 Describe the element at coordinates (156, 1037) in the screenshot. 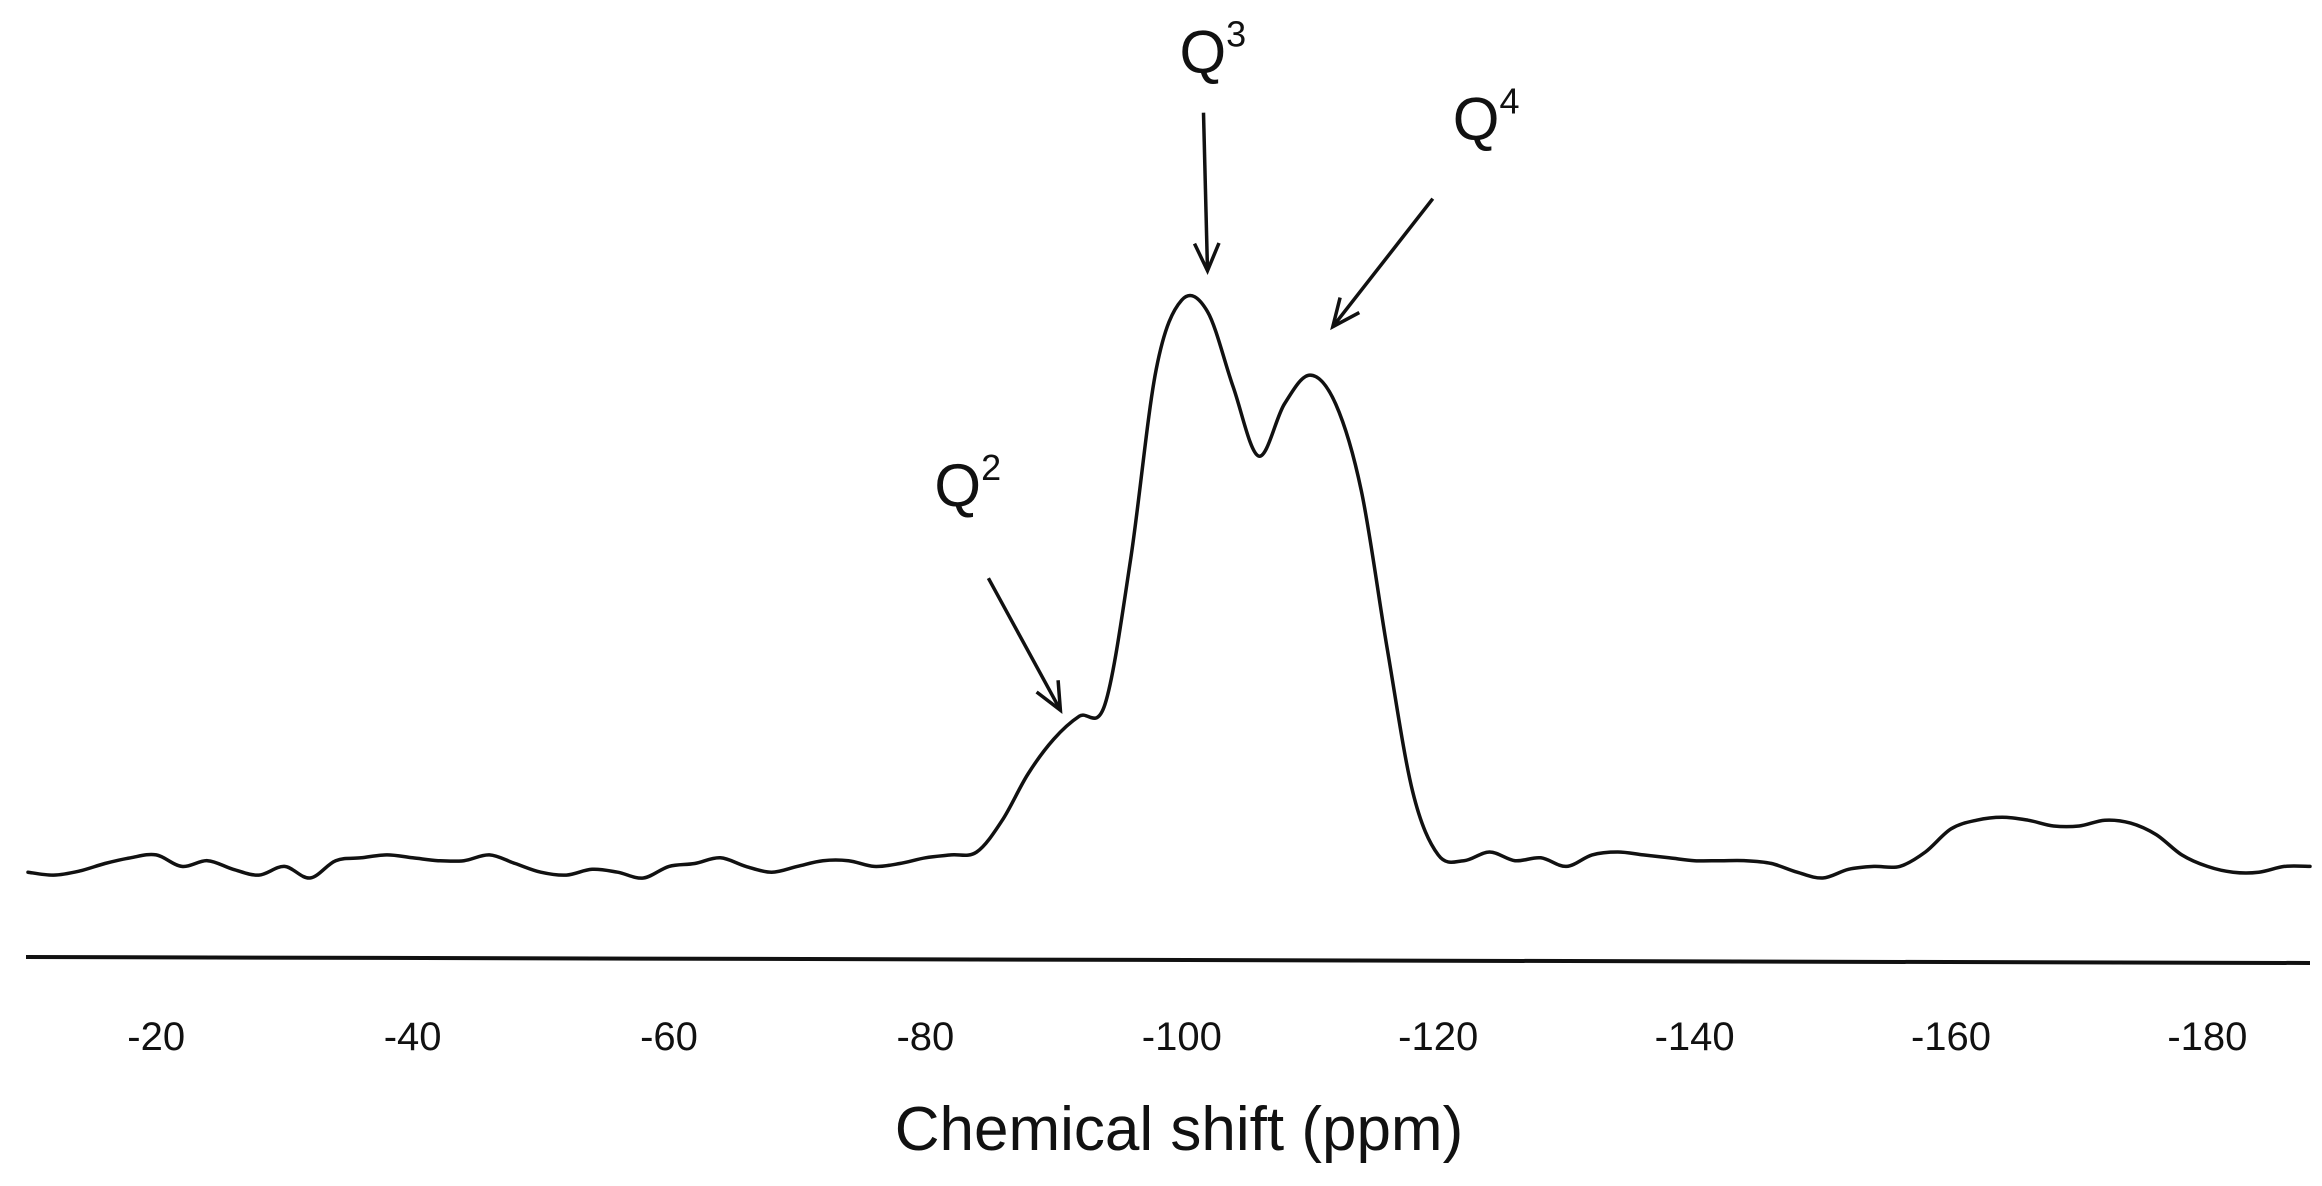

I see `x-tick-label: -20` at that location.